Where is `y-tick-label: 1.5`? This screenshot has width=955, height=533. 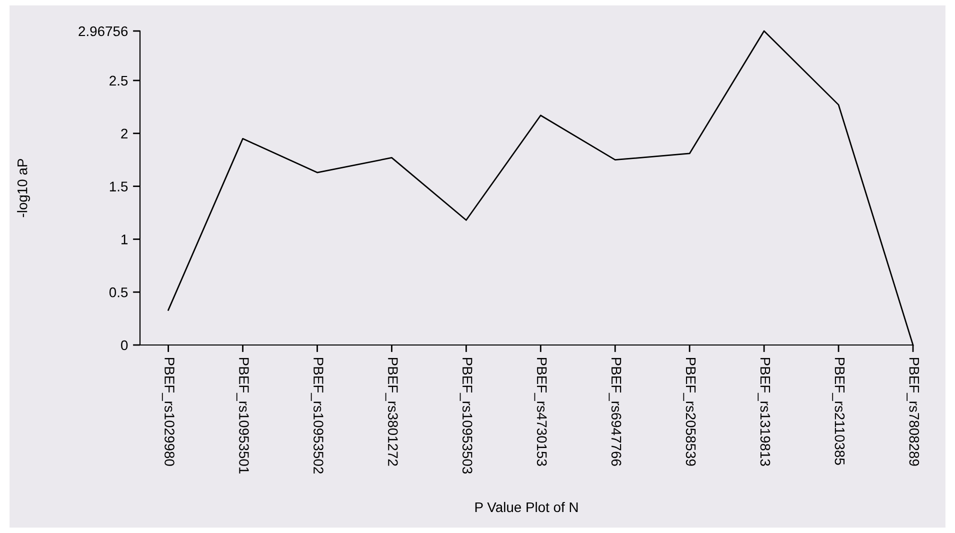
y-tick-label: 1.5 is located at coordinates (119, 187).